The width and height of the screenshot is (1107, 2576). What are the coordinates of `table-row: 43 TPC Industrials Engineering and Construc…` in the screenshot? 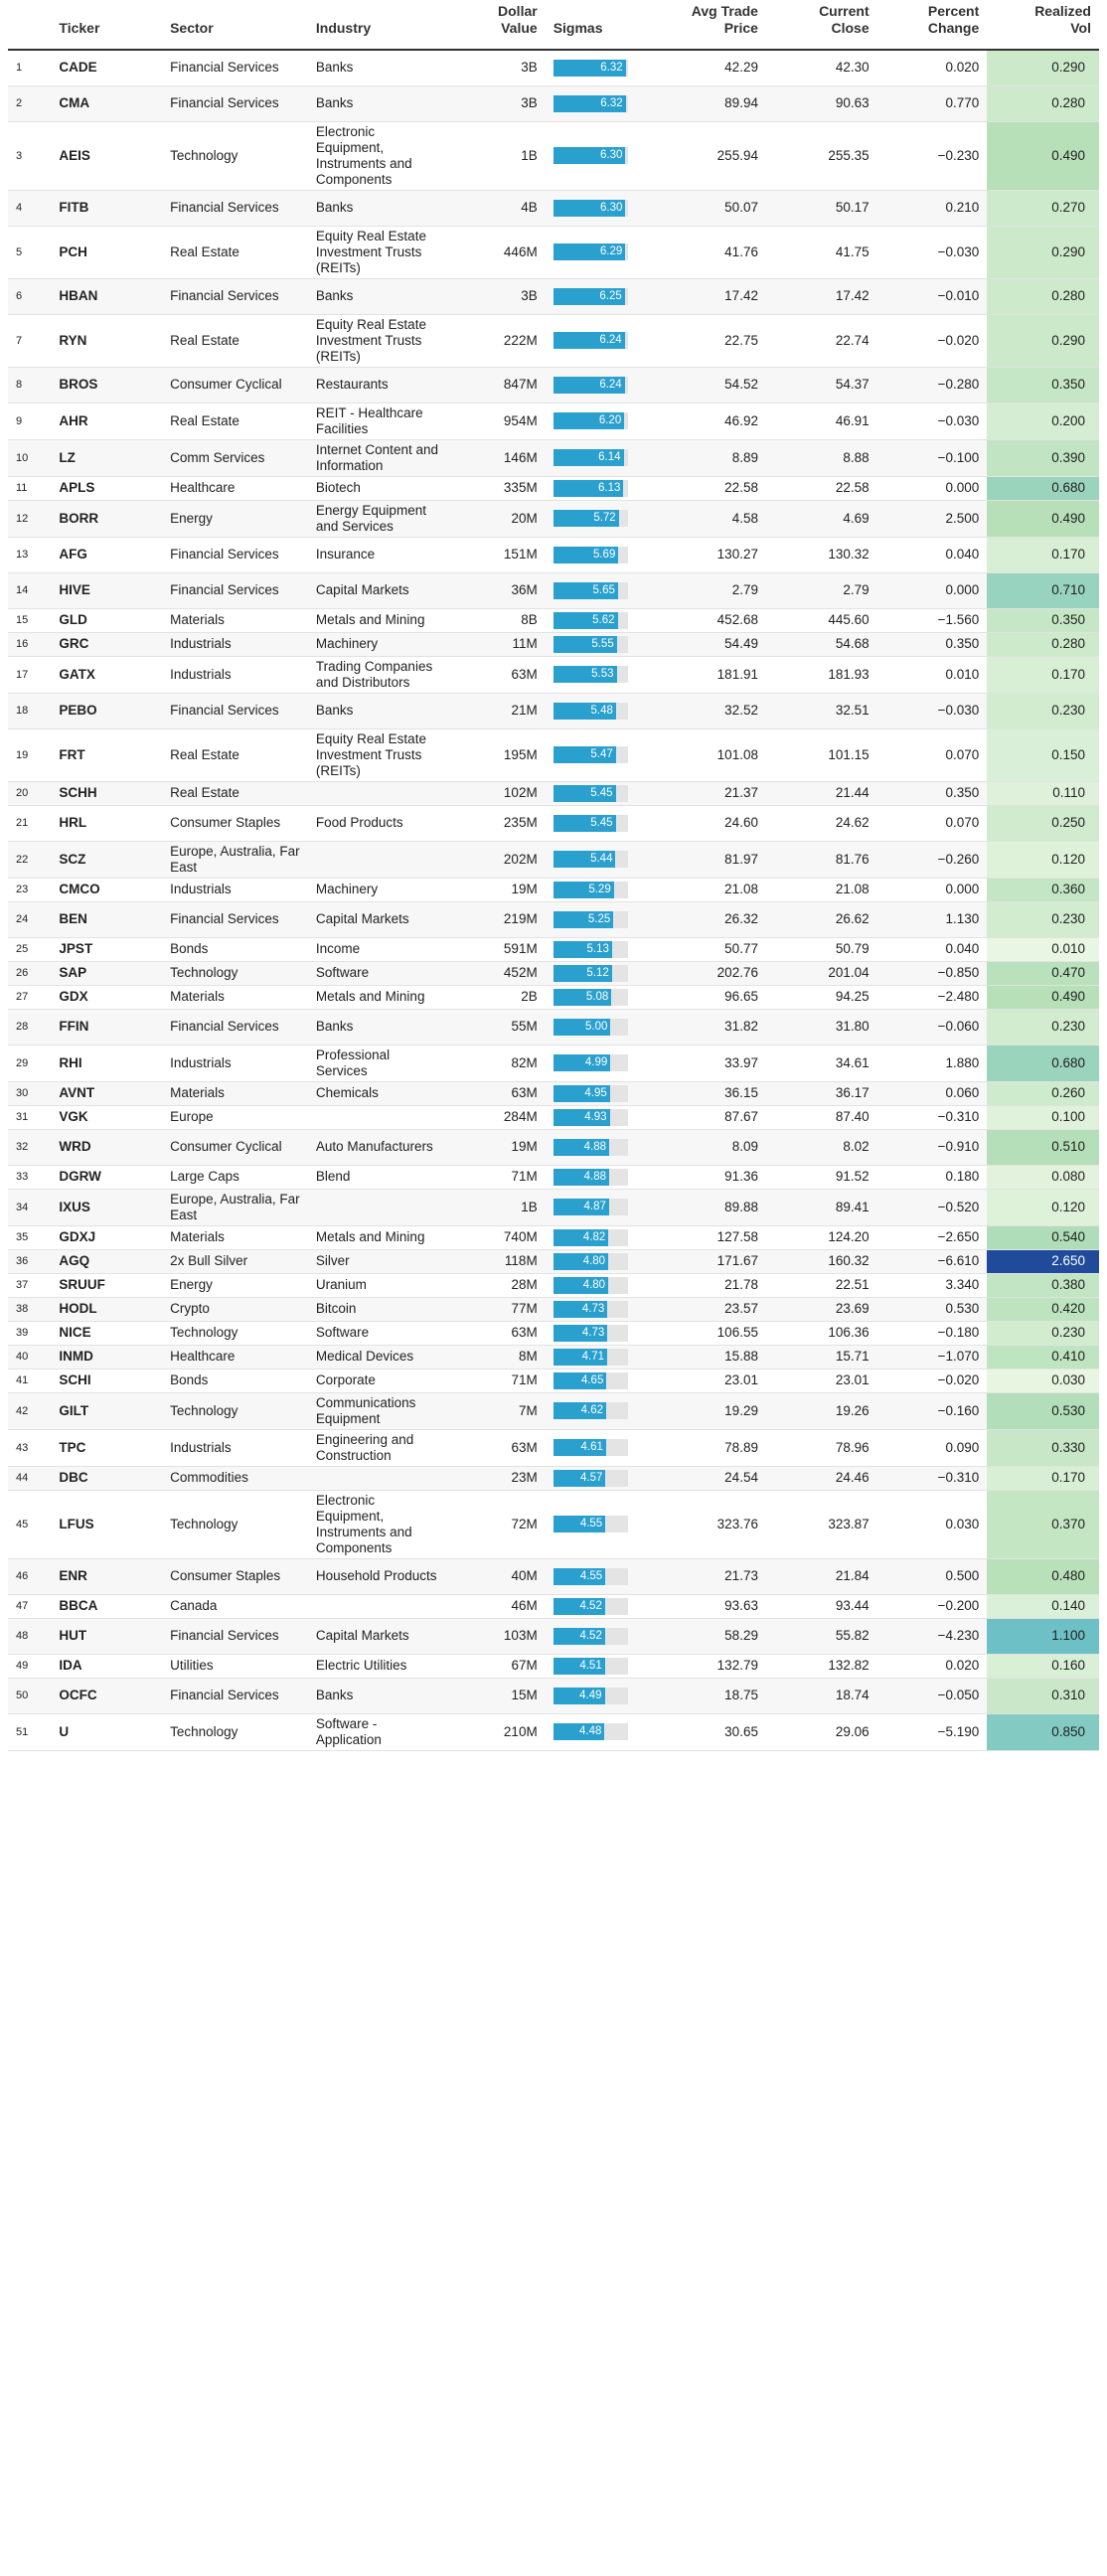 It's located at (553, 1448).